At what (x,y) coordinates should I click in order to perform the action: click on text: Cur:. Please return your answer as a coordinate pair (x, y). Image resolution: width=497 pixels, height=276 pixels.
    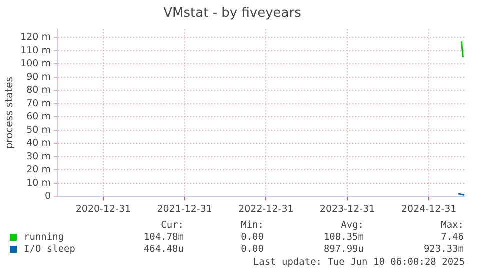
    Looking at the image, I should click on (172, 225).